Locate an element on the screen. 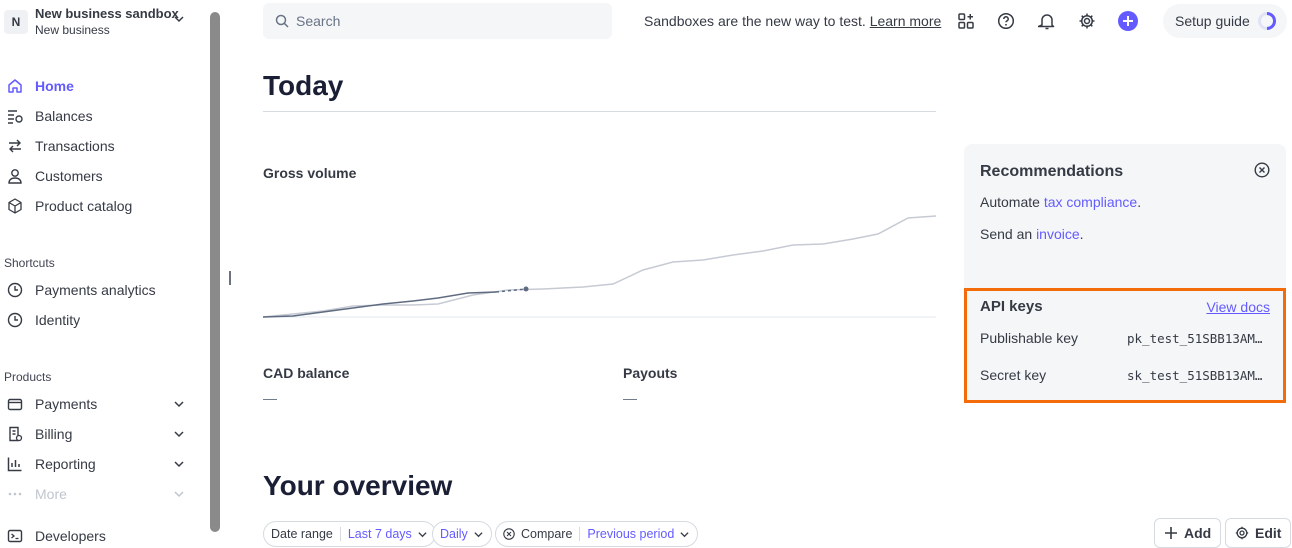 This screenshot has width=1292, height=548. interval-value: Daily is located at coordinates (454, 534).